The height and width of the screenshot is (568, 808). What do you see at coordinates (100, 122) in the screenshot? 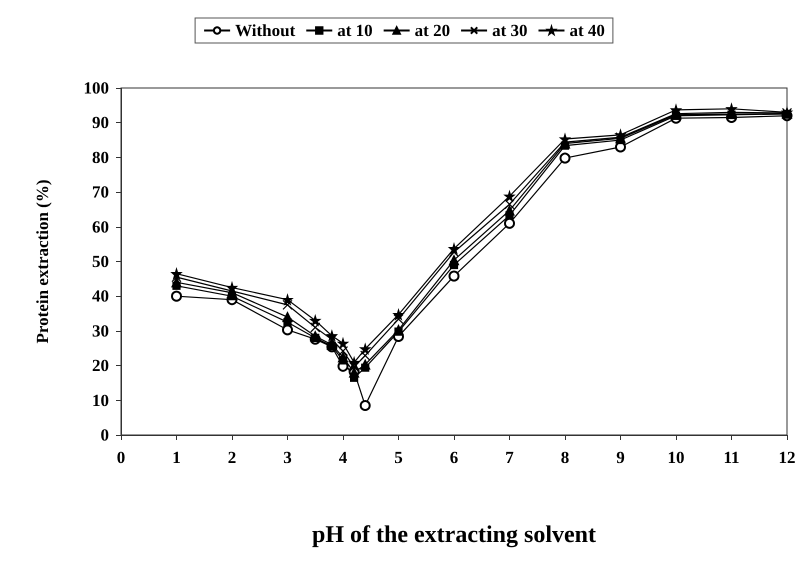
I see `y-tick-label: 90` at bounding box center [100, 122].